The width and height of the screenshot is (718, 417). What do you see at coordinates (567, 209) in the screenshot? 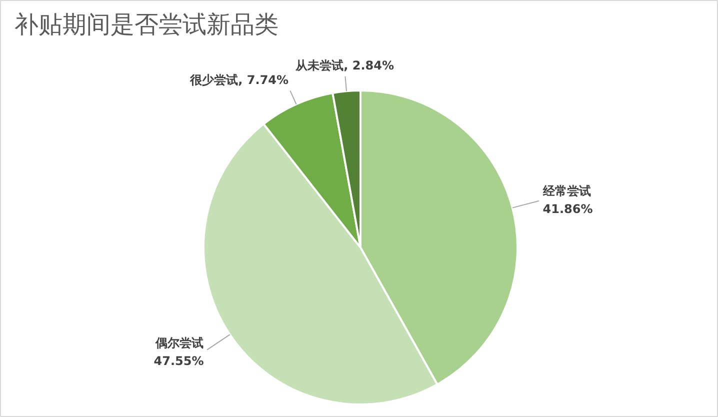
I see `data-label: 41.86%` at bounding box center [567, 209].